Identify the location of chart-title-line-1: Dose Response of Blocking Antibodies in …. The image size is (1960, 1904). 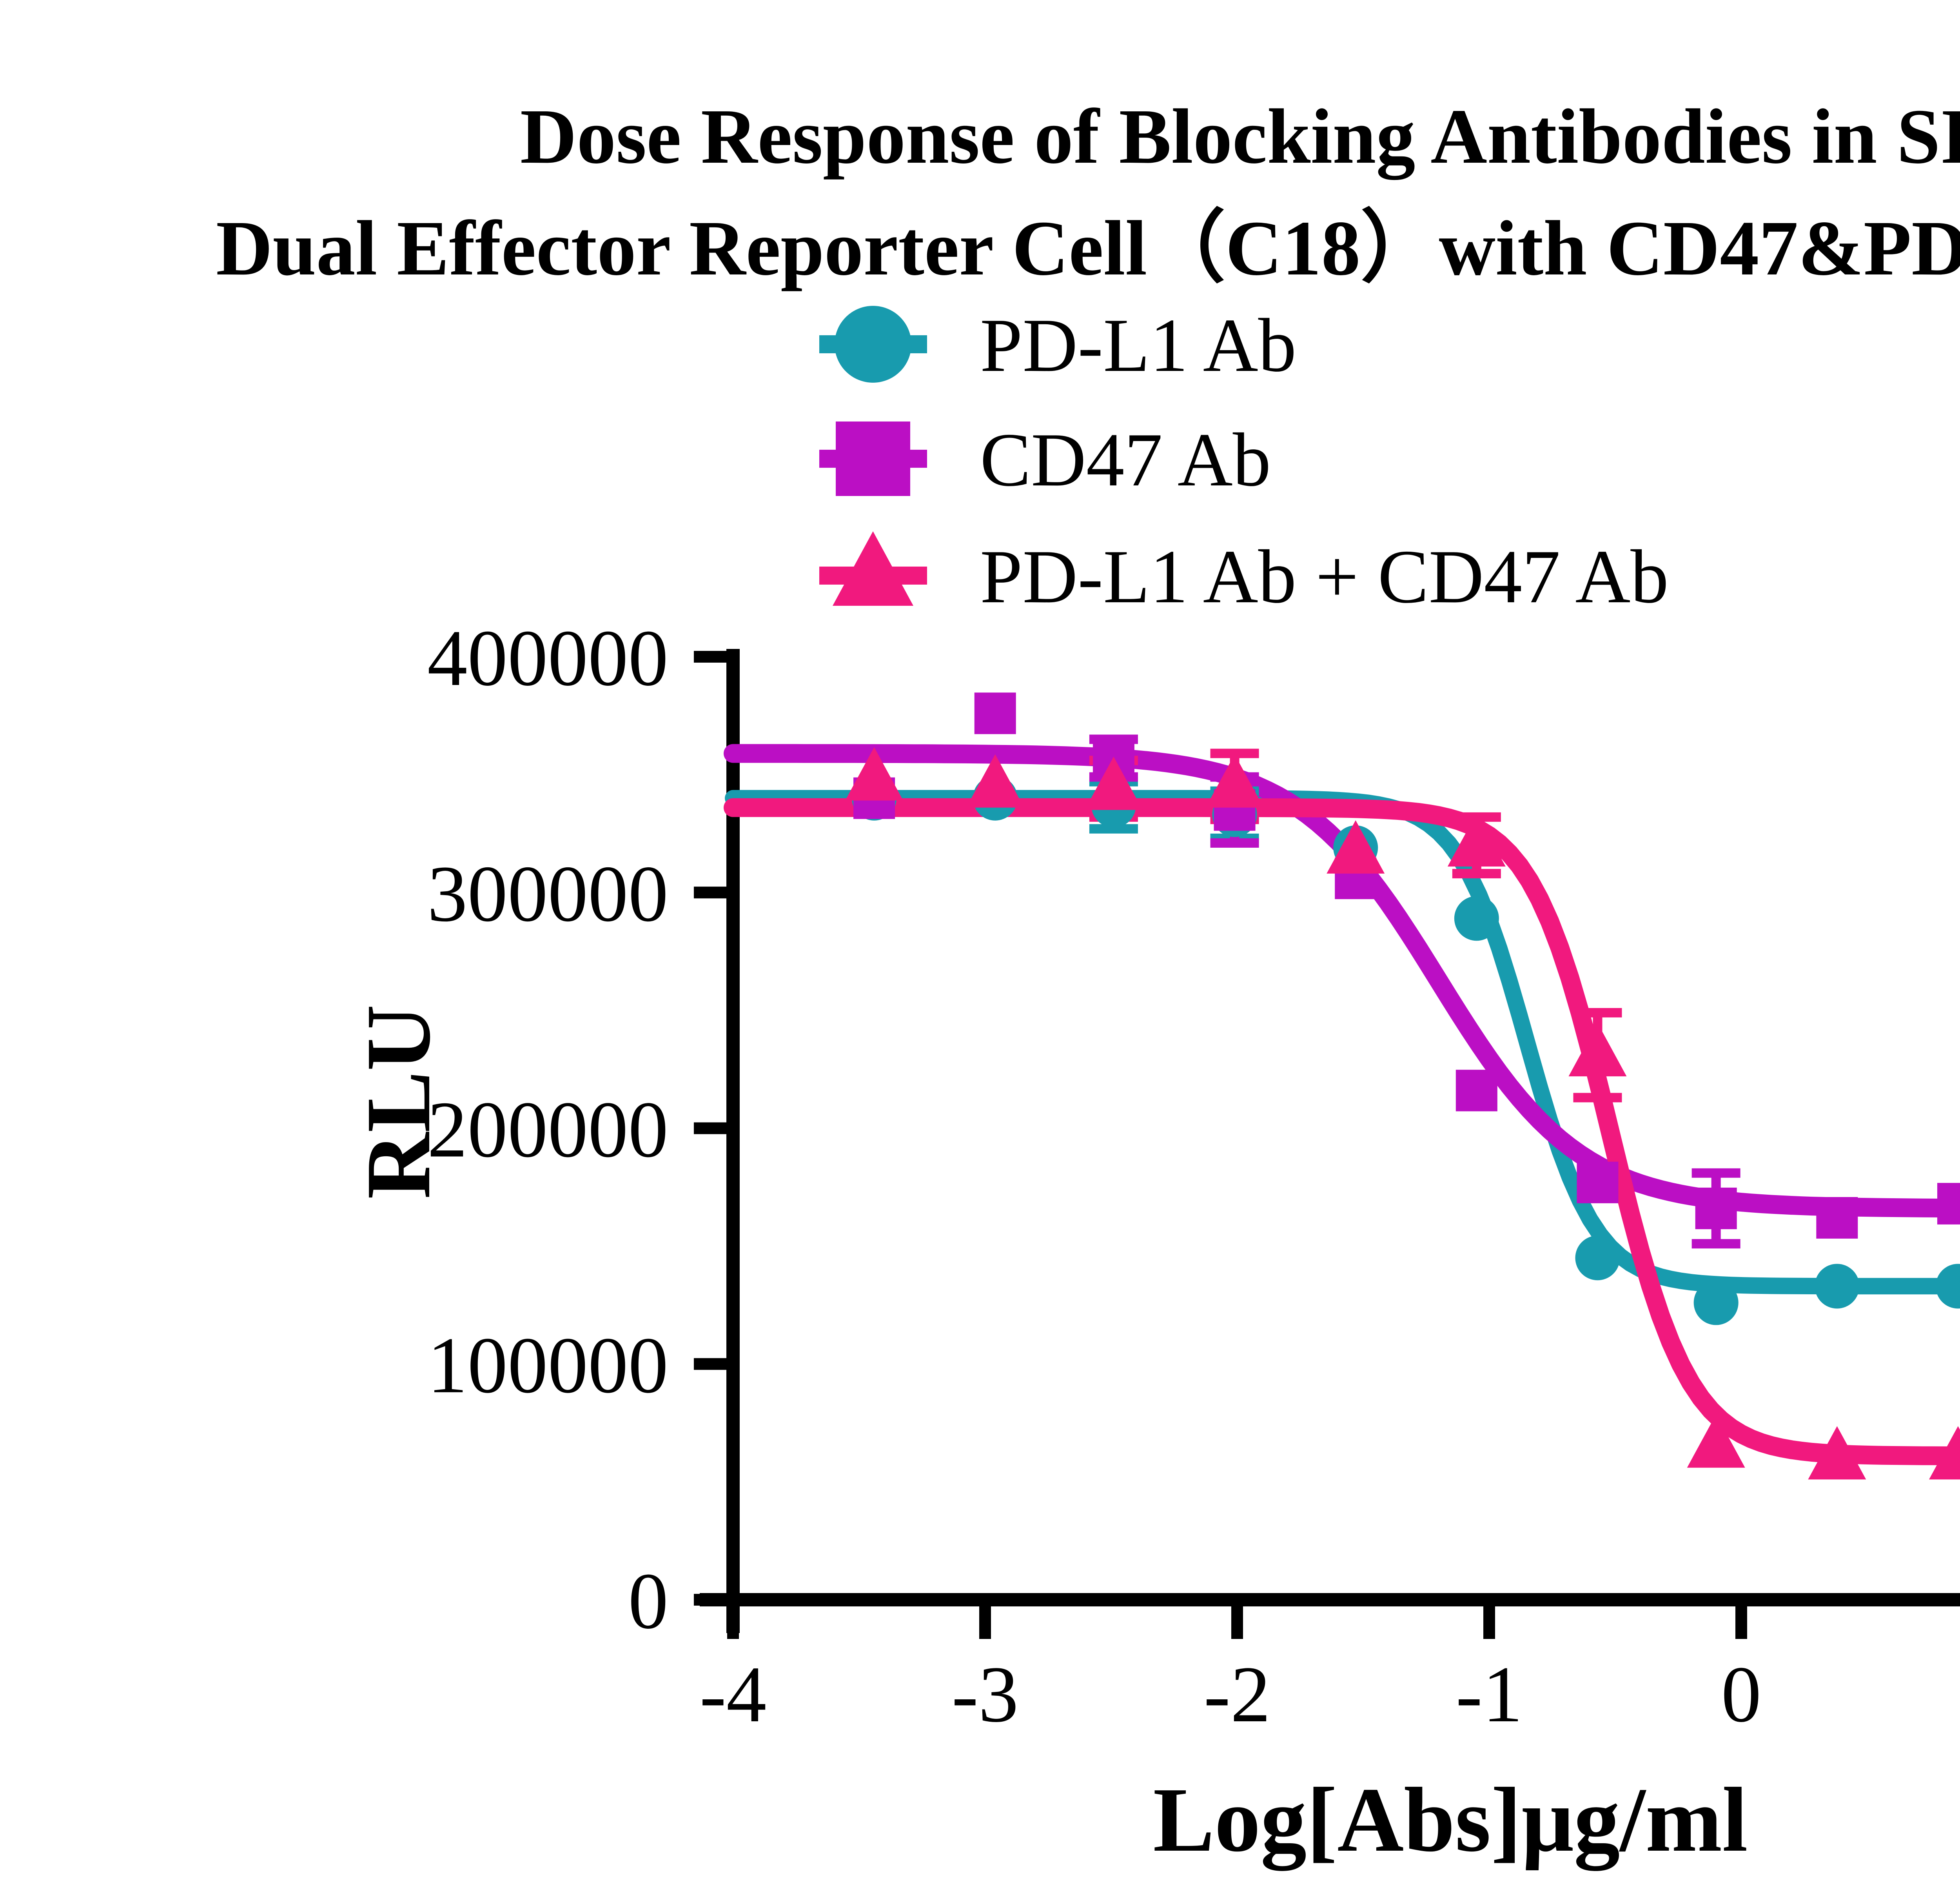
(1240, 136).